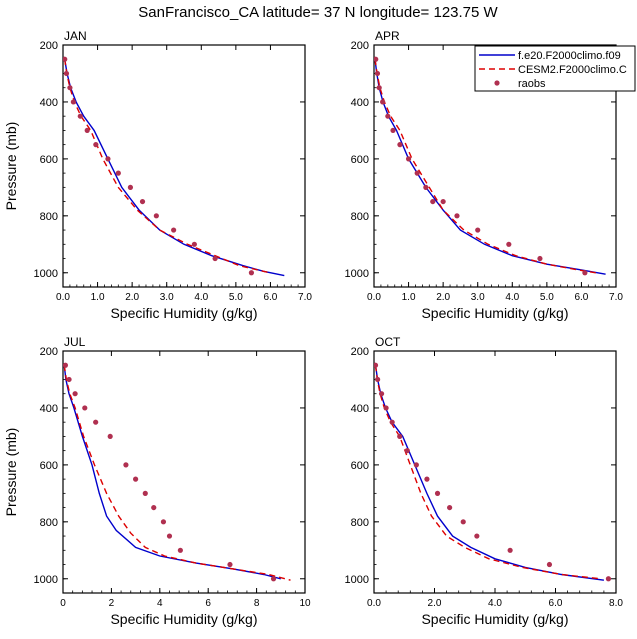 This screenshot has height=639, width=637. I want to click on x-tick-label: 8, so click(257, 603).